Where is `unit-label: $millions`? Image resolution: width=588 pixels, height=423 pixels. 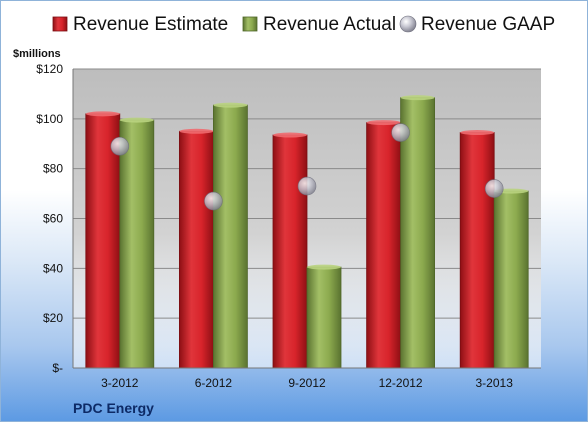
unit-label: $millions is located at coordinates (37, 54).